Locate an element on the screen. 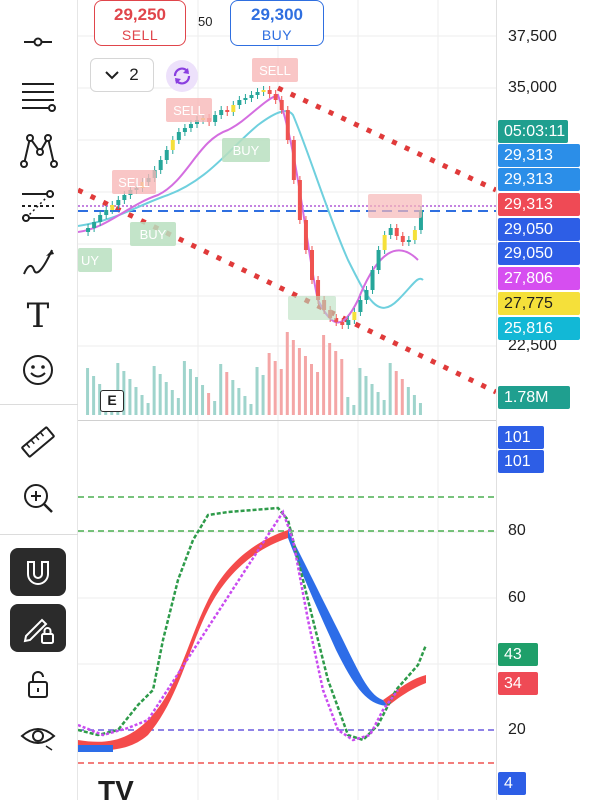  buy-price: 29,300 is located at coordinates (277, 14).